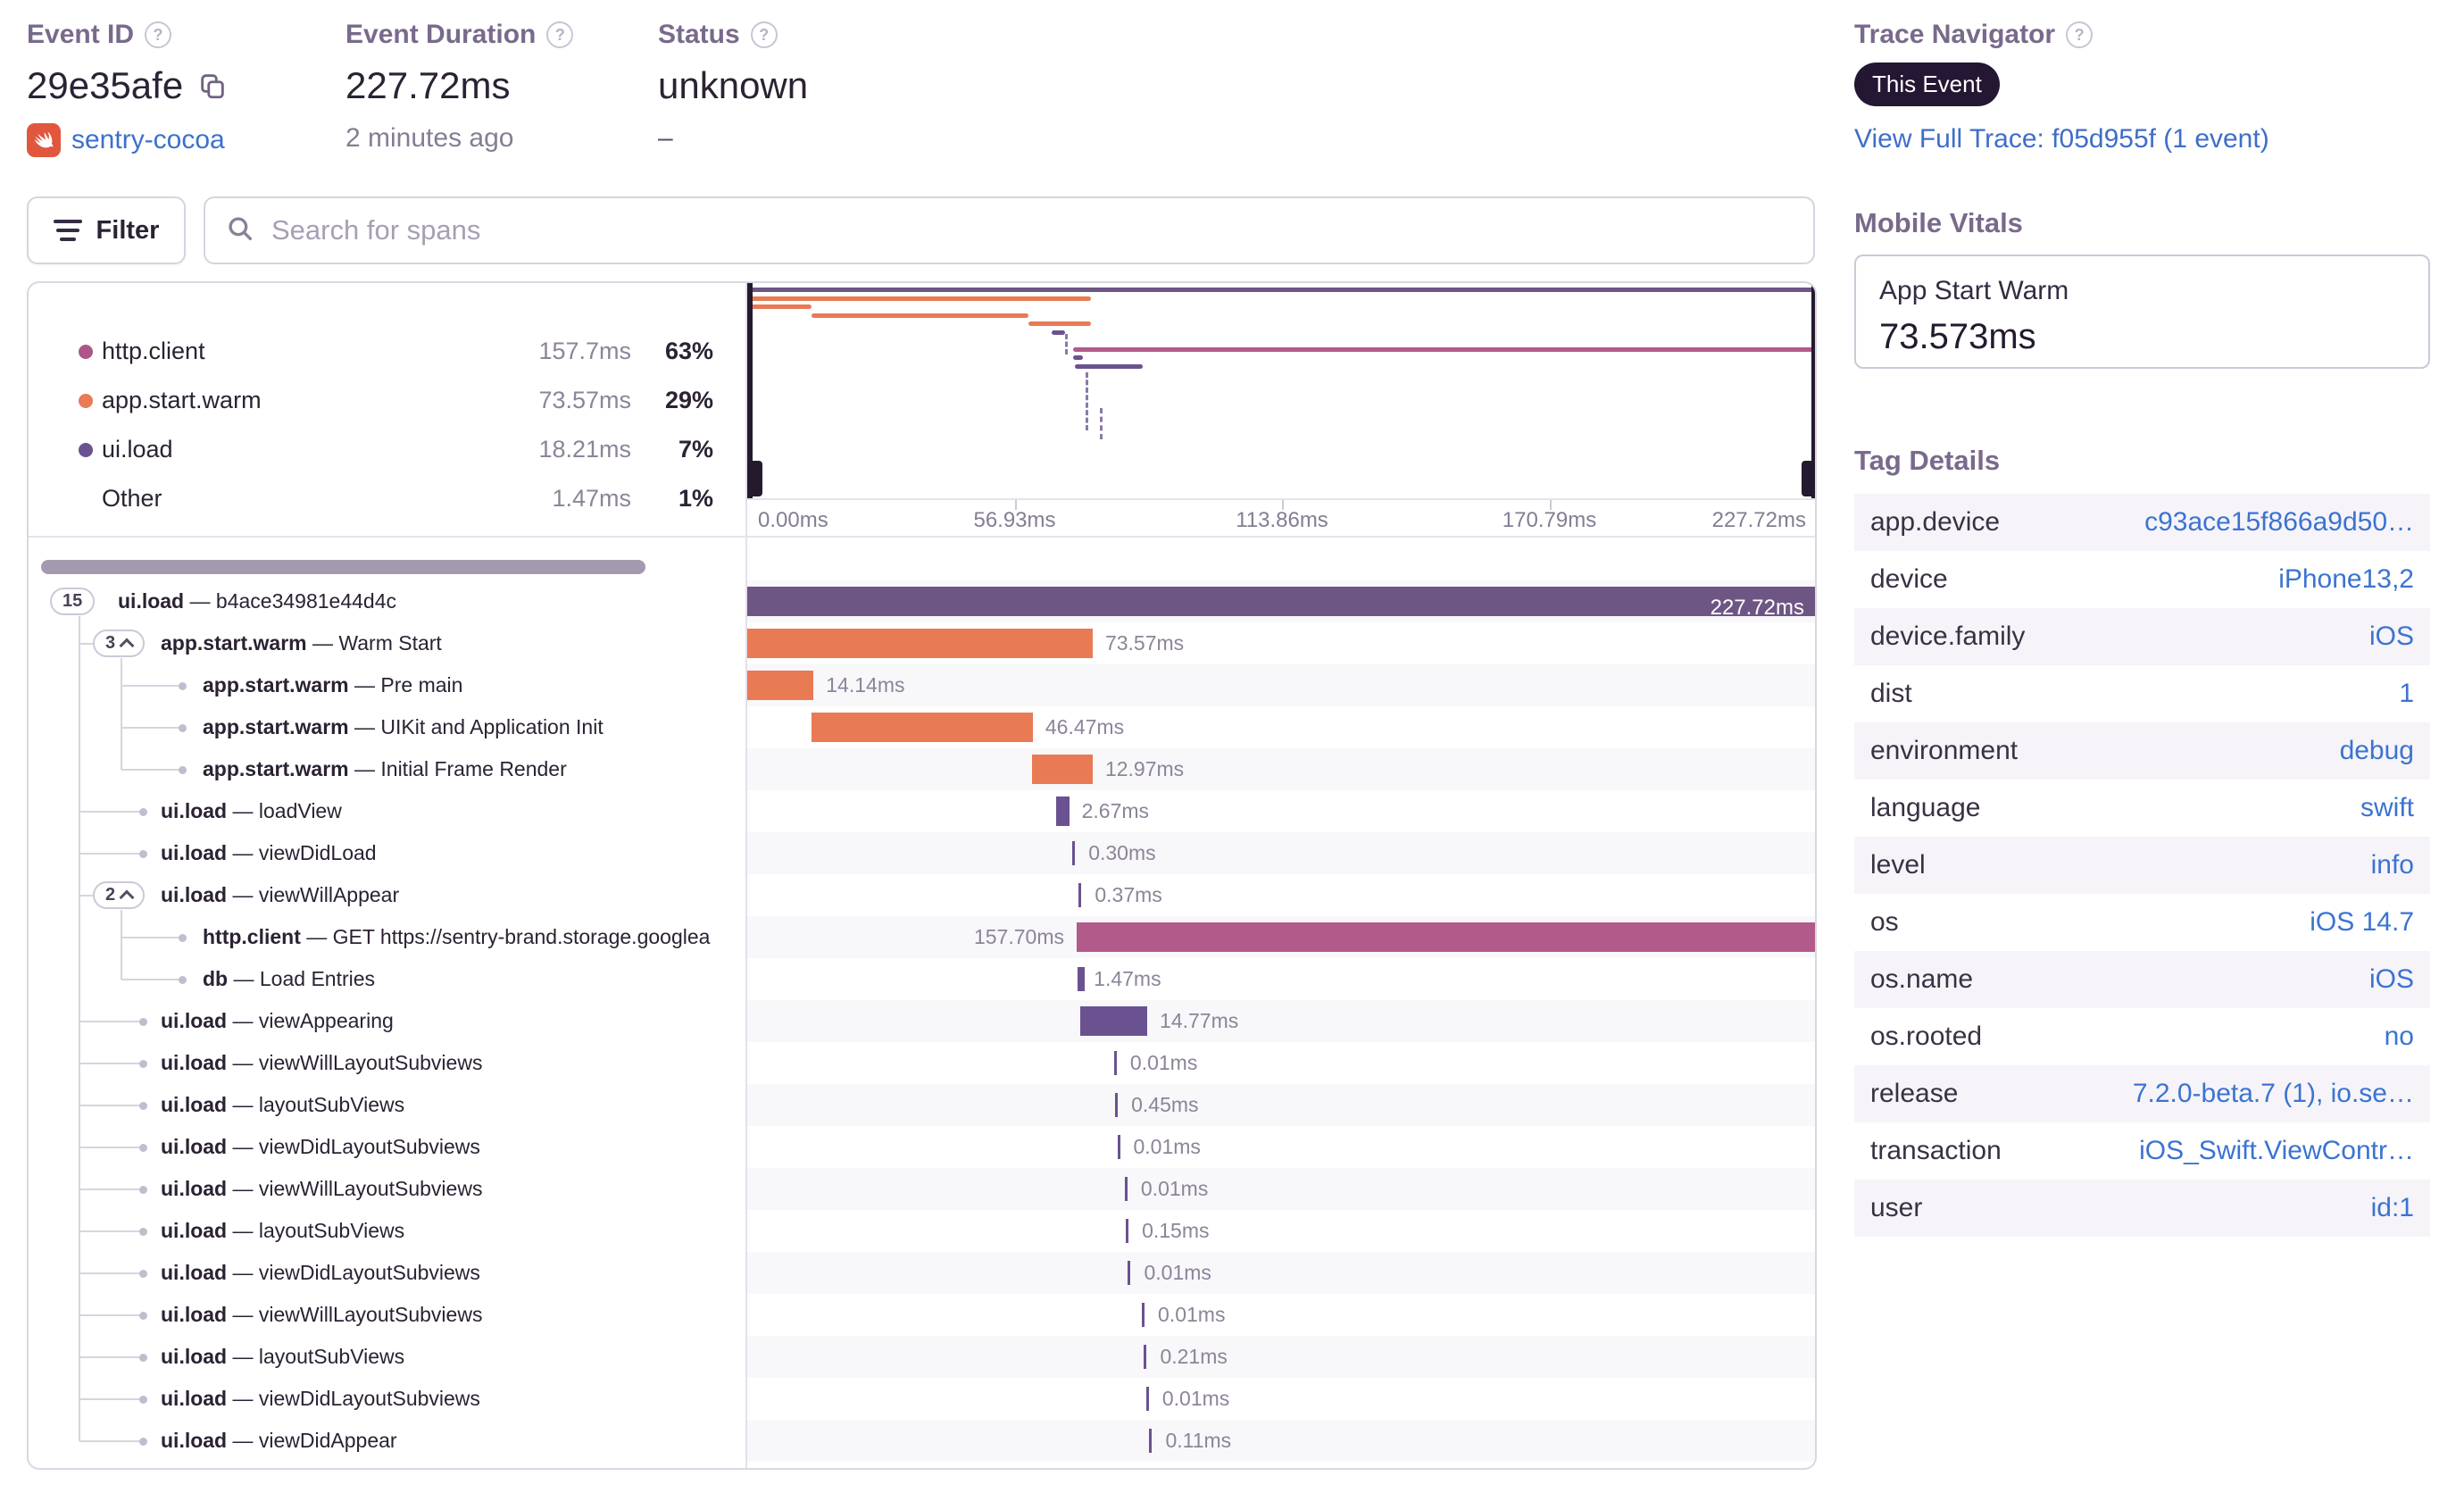 This screenshot has height=1493, width=2464. I want to click on tree-row-ui.load-viewAppearing: ui.load — viewAppearing, so click(387, 1021).